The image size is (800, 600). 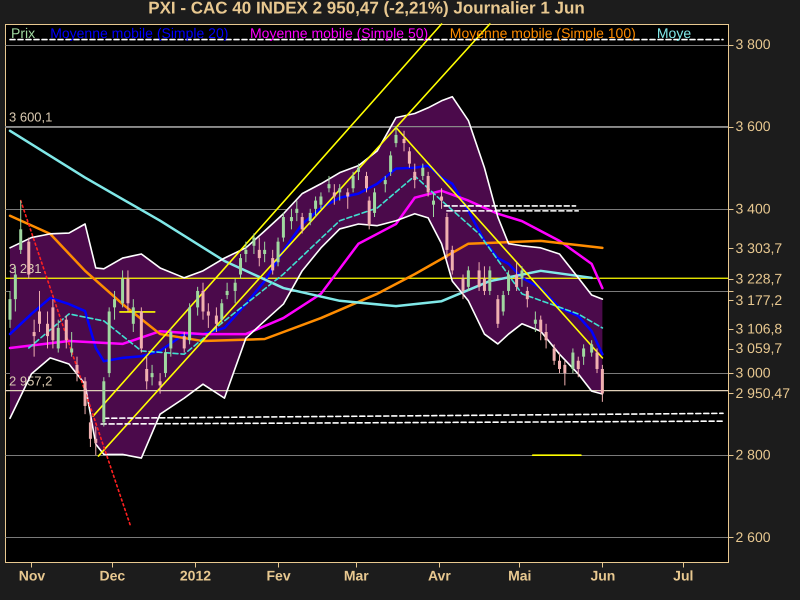 What do you see at coordinates (753, 208) in the screenshot?
I see `y-tick-label: 3 400` at bounding box center [753, 208].